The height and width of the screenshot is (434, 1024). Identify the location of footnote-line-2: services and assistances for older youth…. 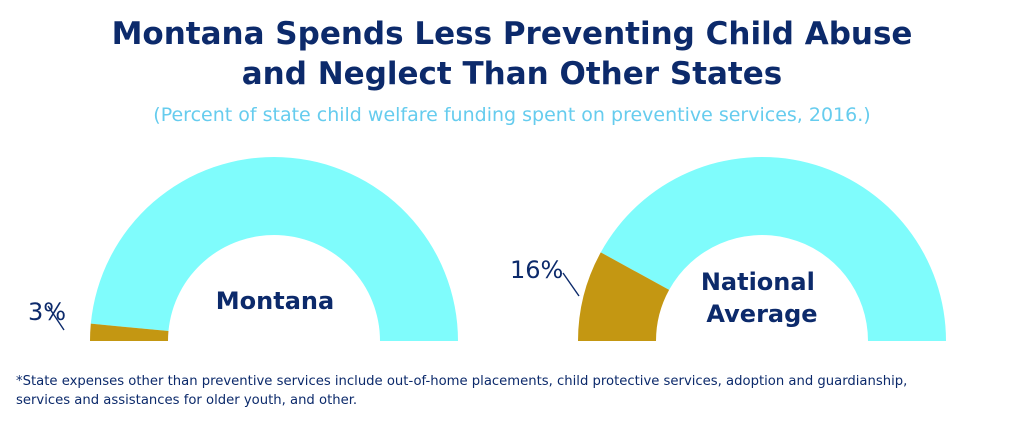
(187, 400).